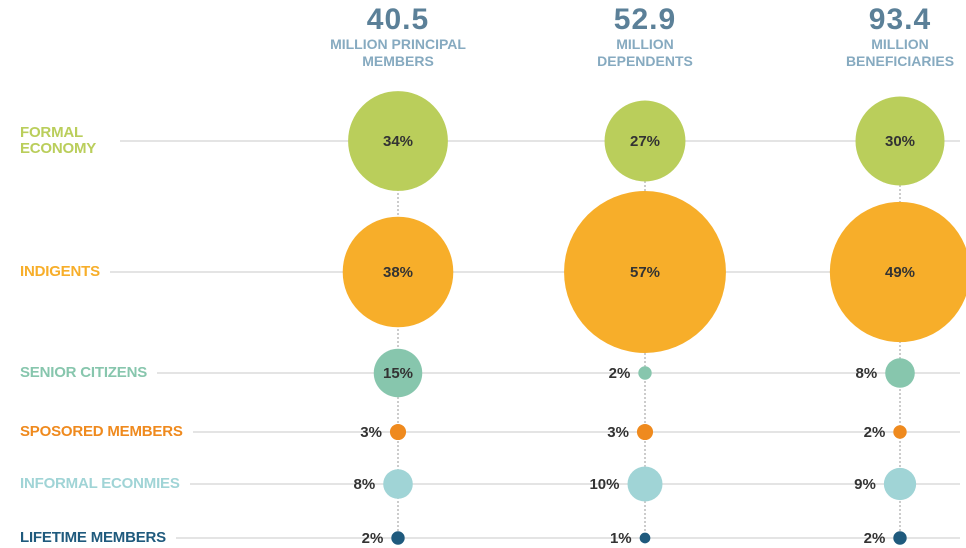 Image resolution: width=966 pixels, height=548 pixels. What do you see at coordinates (100, 483) in the screenshot?
I see `row-label: INFORMAL ECONMIES` at bounding box center [100, 483].